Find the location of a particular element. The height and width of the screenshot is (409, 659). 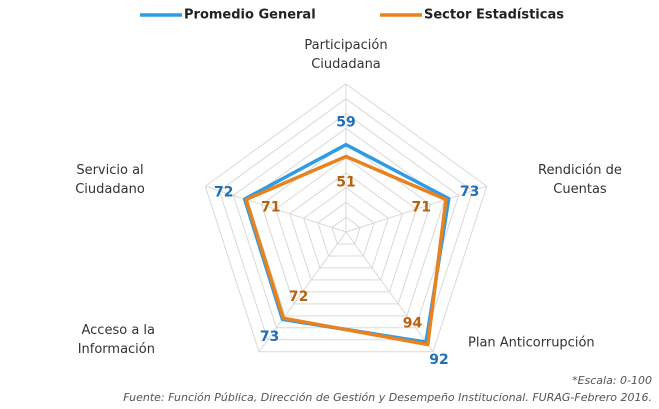

scale-note: *Escala: 0-100 is located at coordinates (612, 380).